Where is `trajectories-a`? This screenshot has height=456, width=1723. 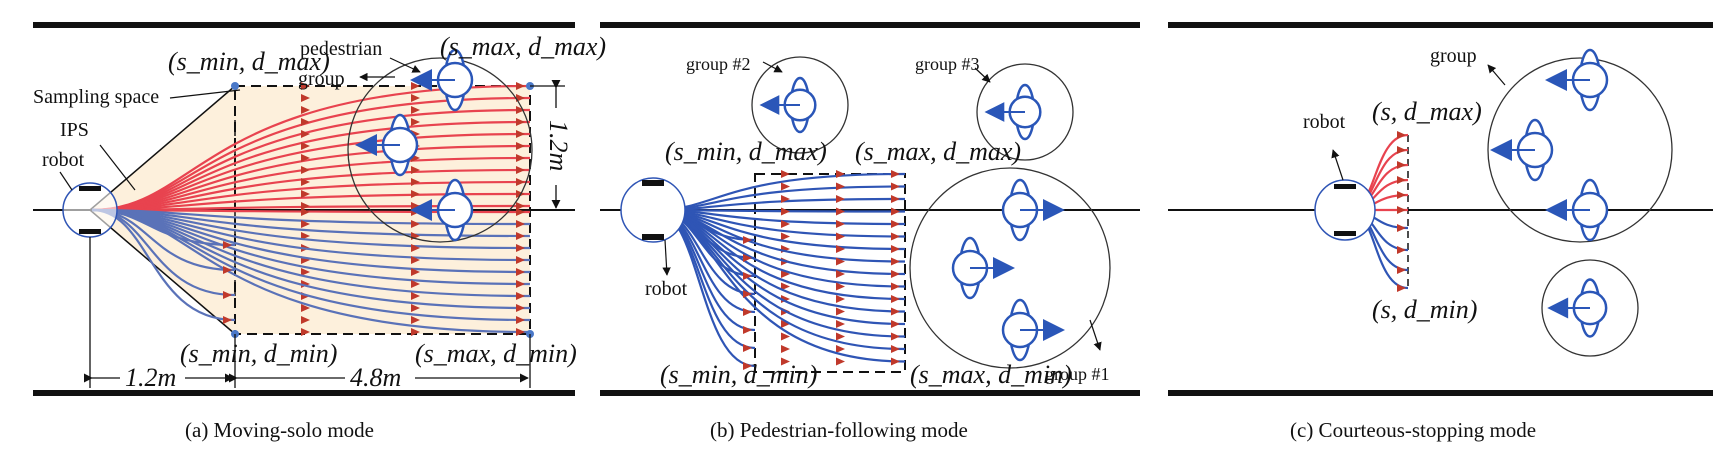 trajectories-a is located at coordinates (311, 209).